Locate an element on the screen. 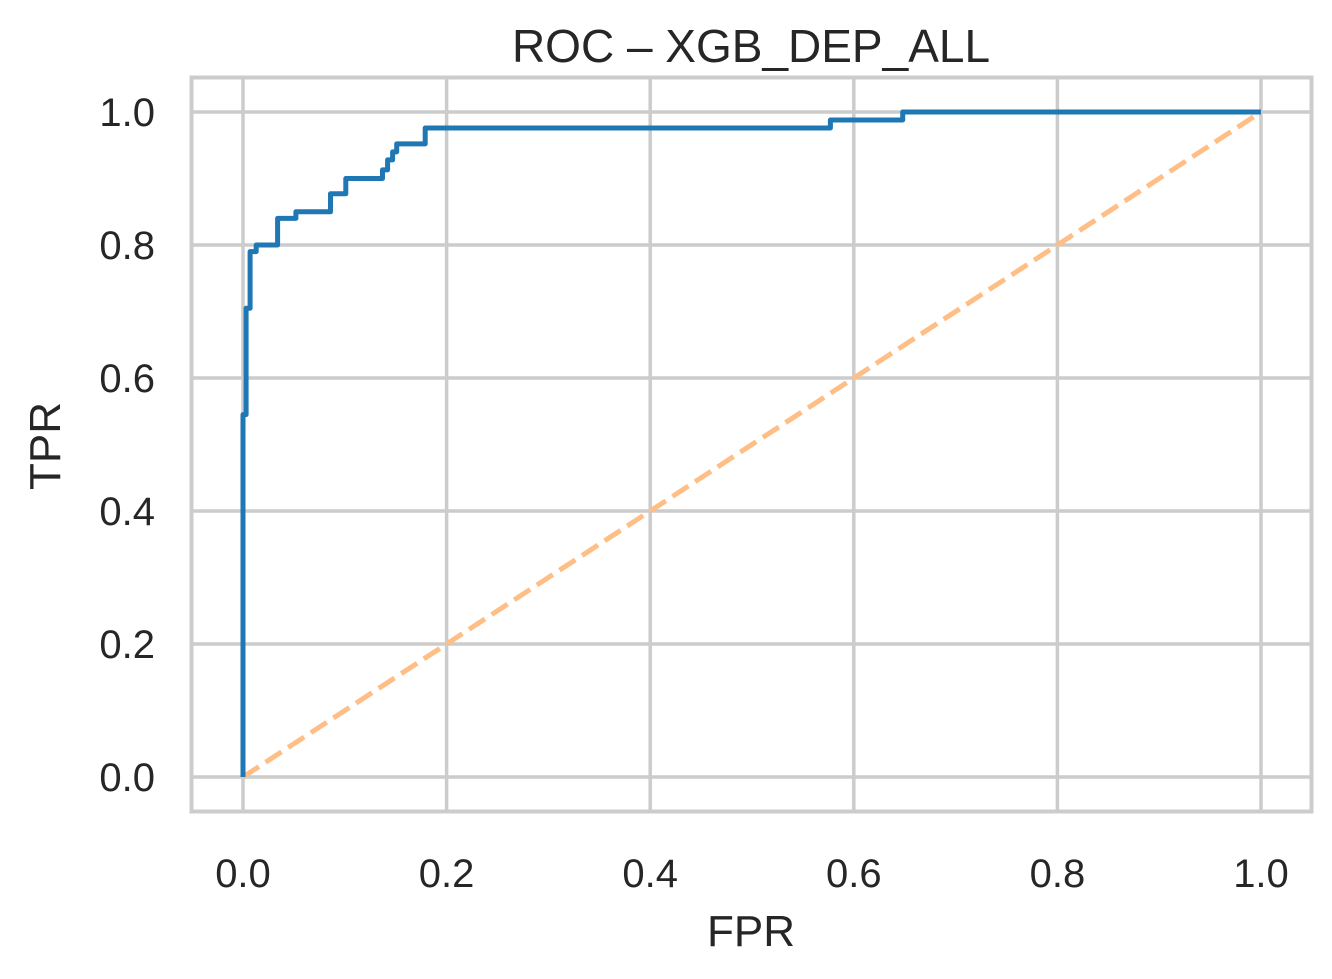 The width and height of the screenshot is (1332, 979). chart-title: ROC – XGB_DEP_ALL is located at coordinates (751, 46).